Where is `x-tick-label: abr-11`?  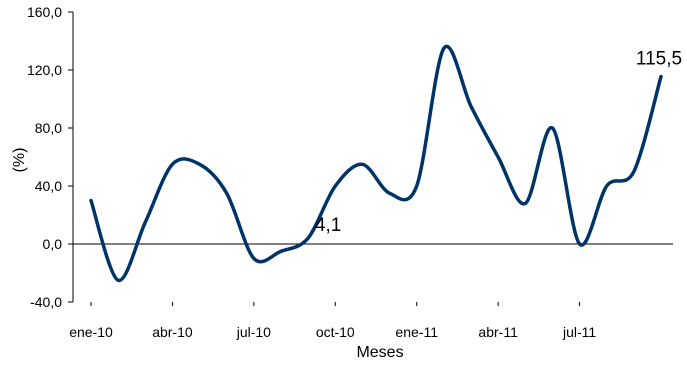 x-tick-label: abr-11 is located at coordinates (498, 332).